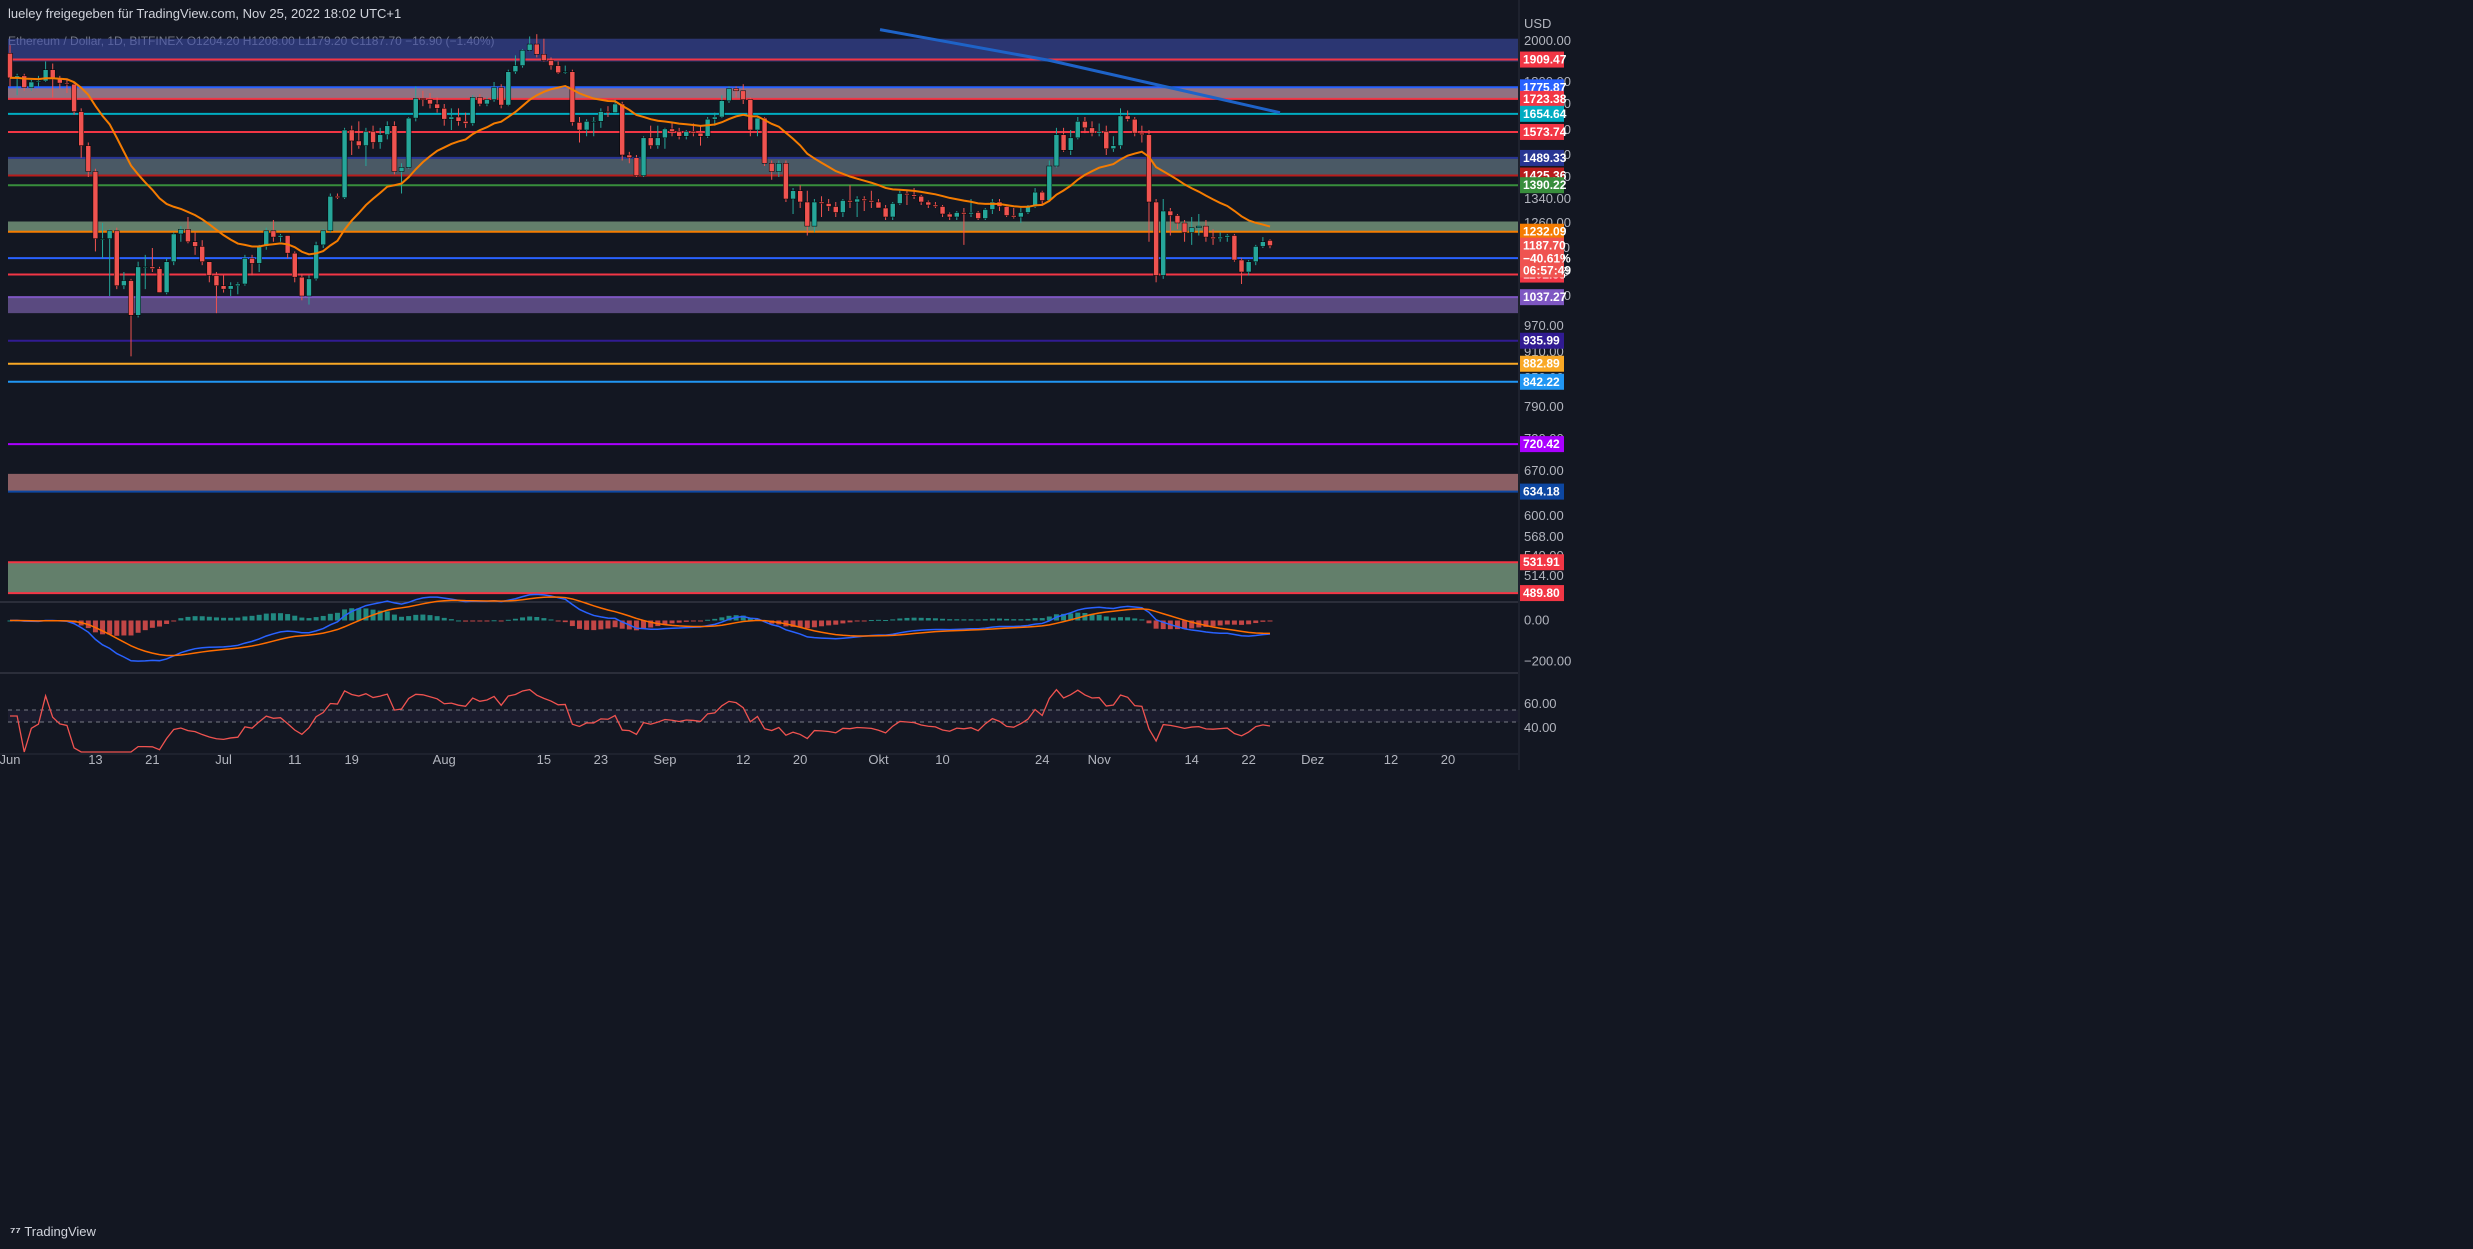  What do you see at coordinates (1547, 198) in the screenshot?
I see `y-tick-label: 1340.00` at bounding box center [1547, 198].